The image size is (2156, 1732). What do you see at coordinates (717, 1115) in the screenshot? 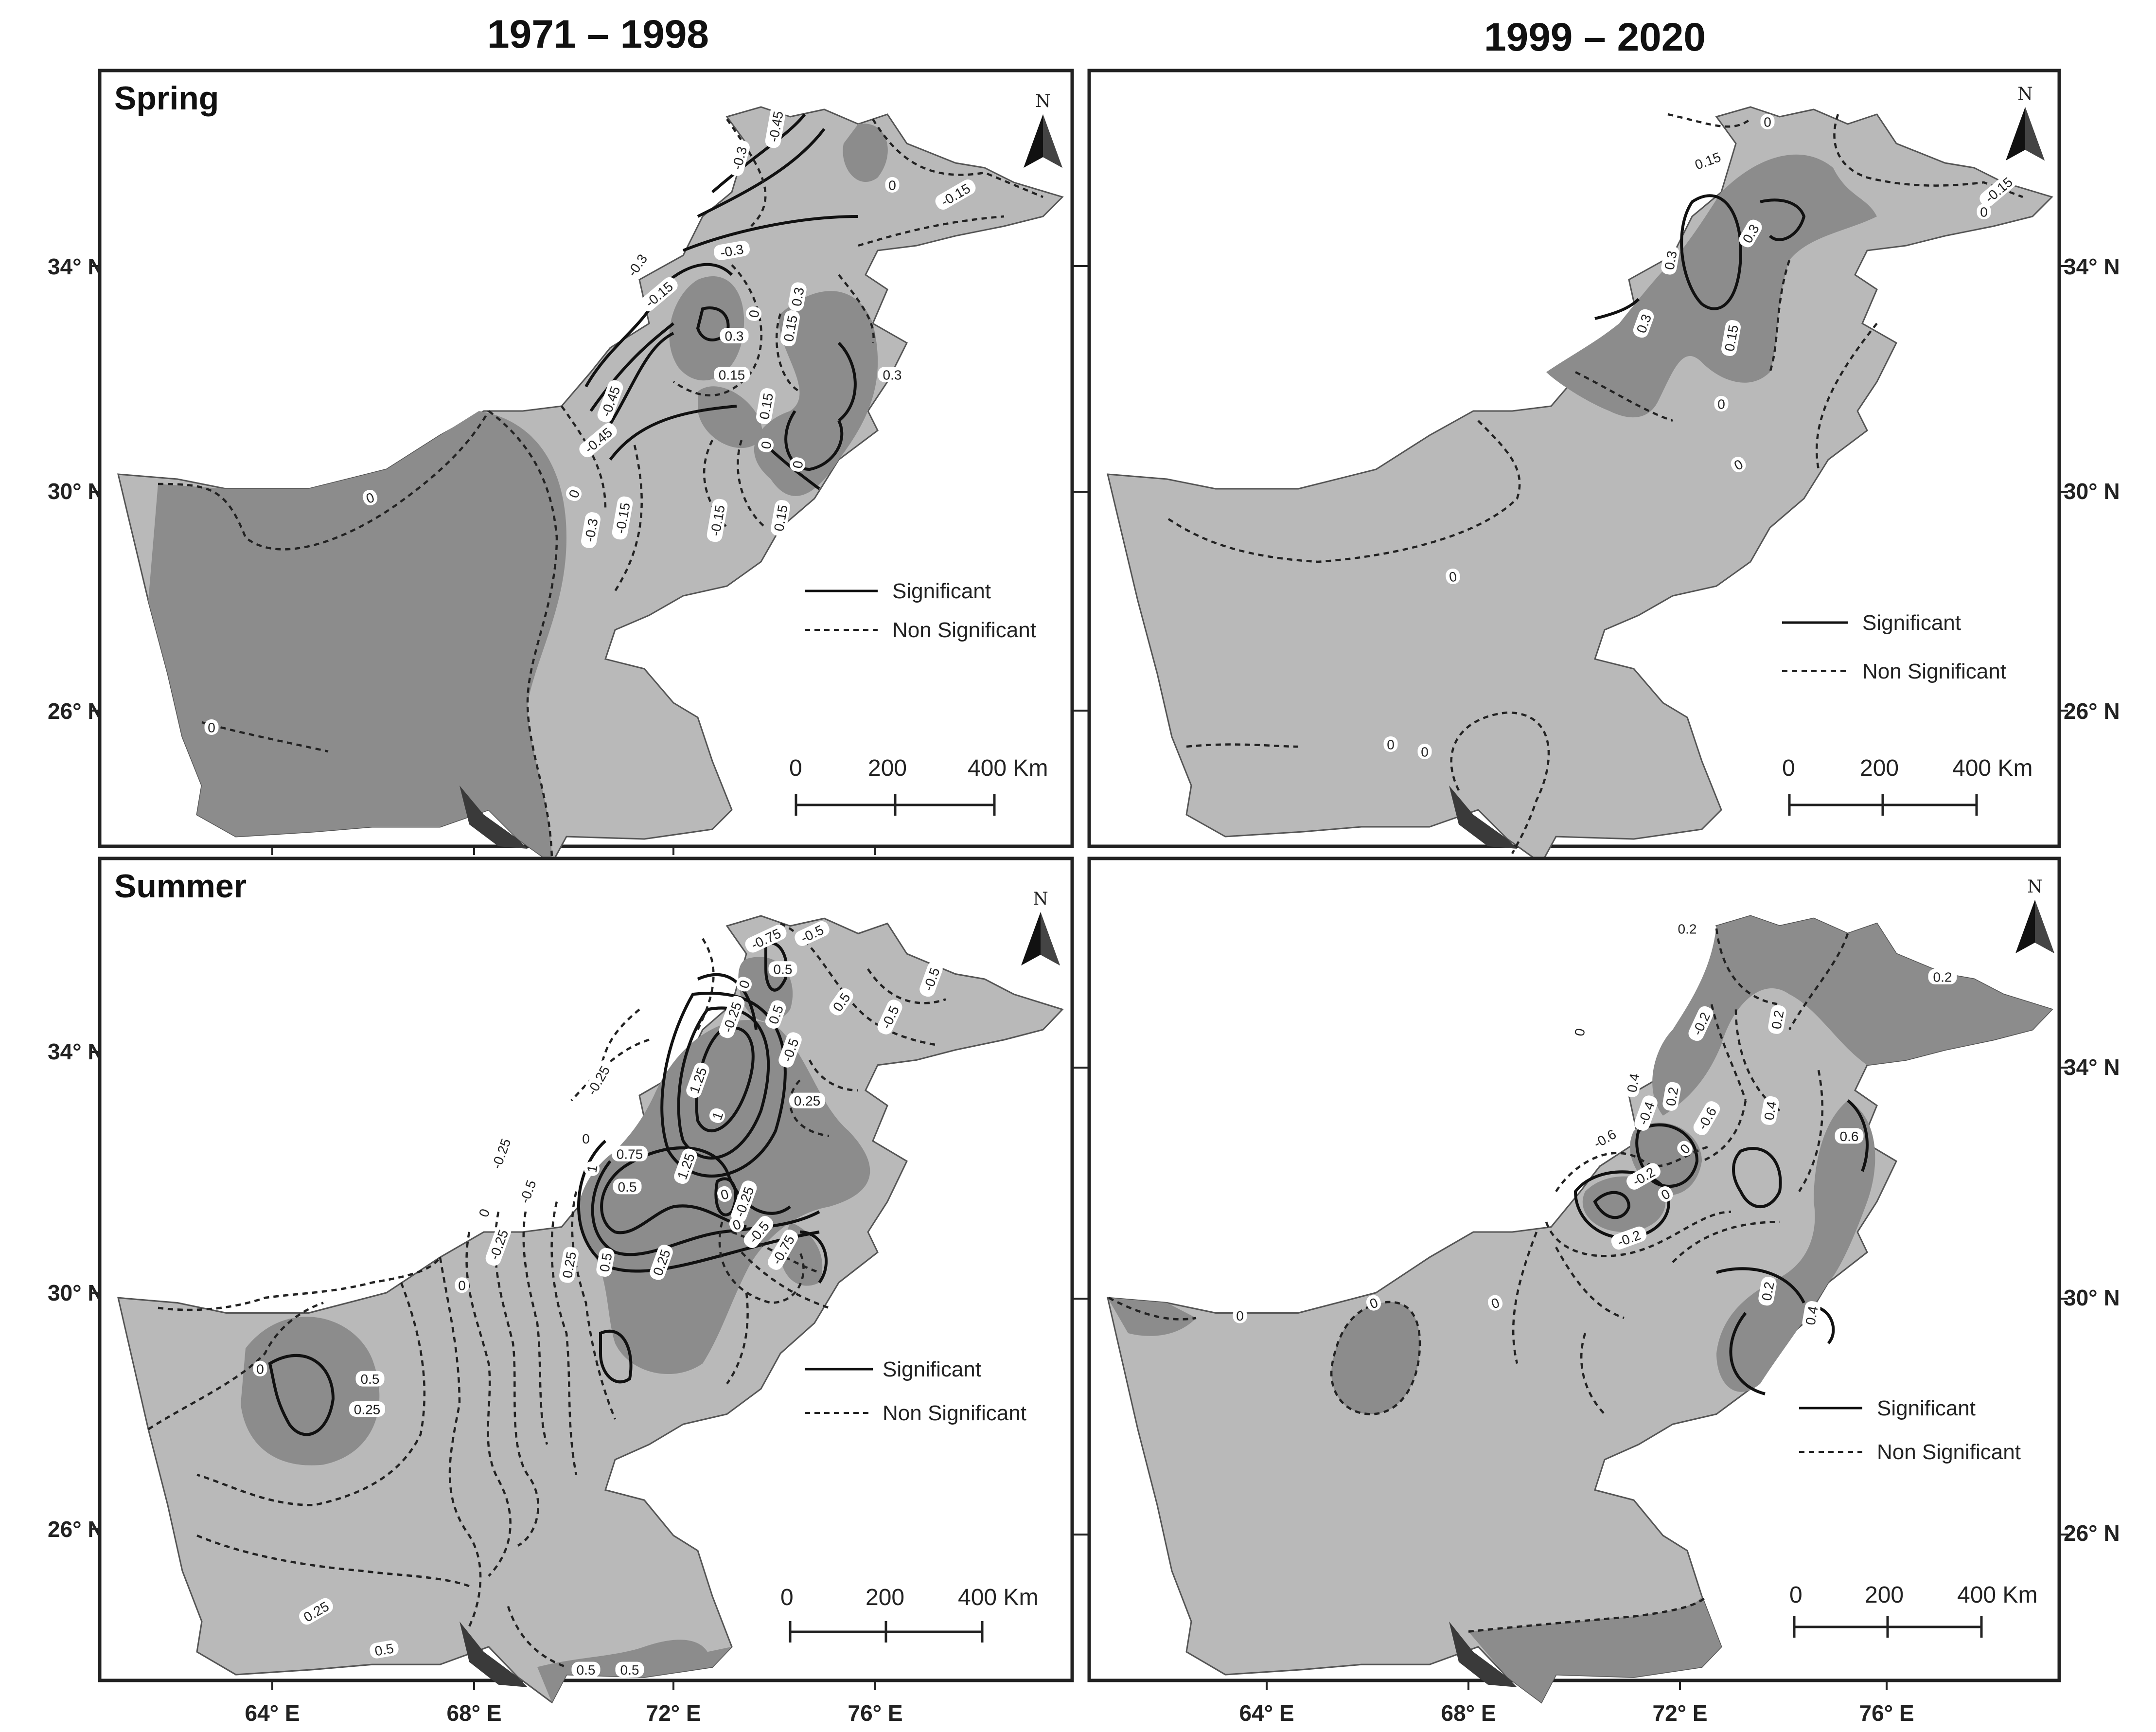
I see `contour-label: 1` at bounding box center [717, 1115].